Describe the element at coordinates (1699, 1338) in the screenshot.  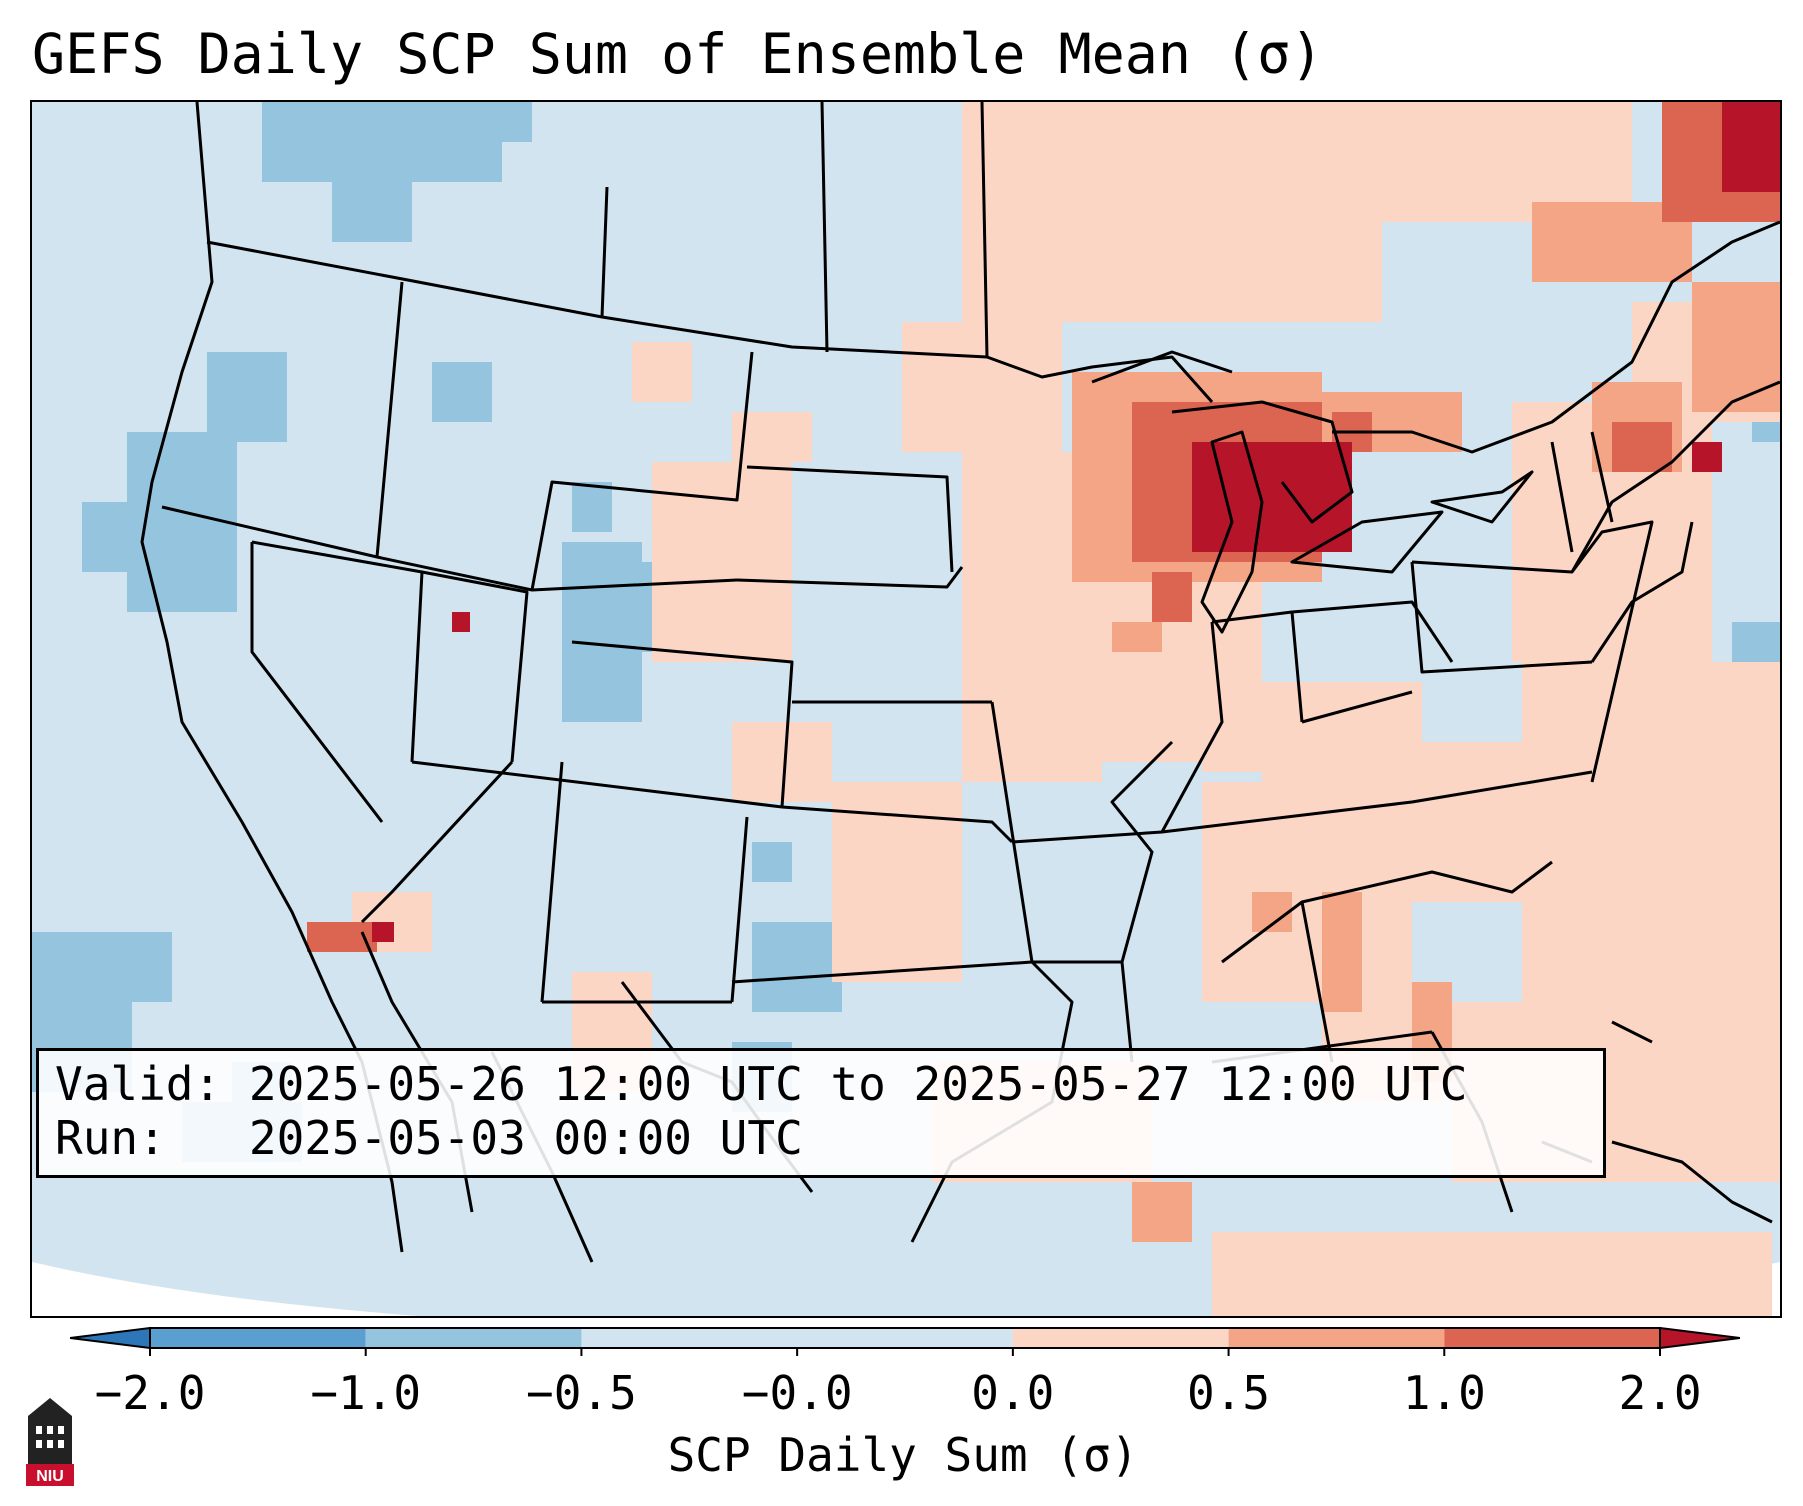
I see `colorbar-extend-high` at that location.